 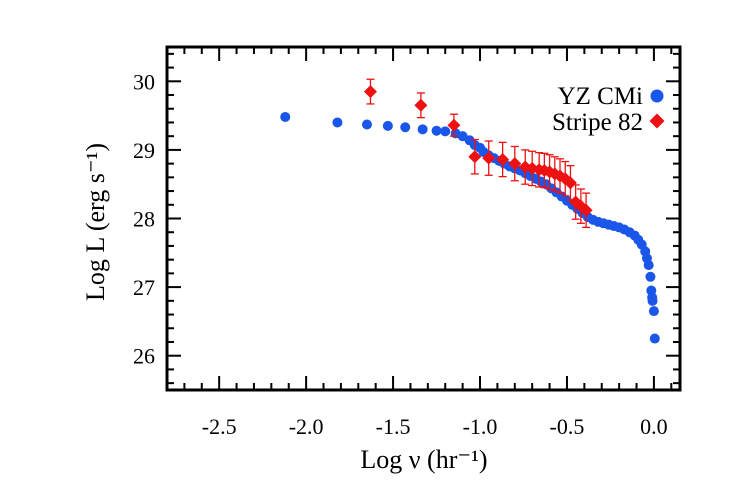 What do you see at coordinates (480, 426) in the screenshot?
I see `x-tick-label: -1.0` at bounding box center [480, 426].